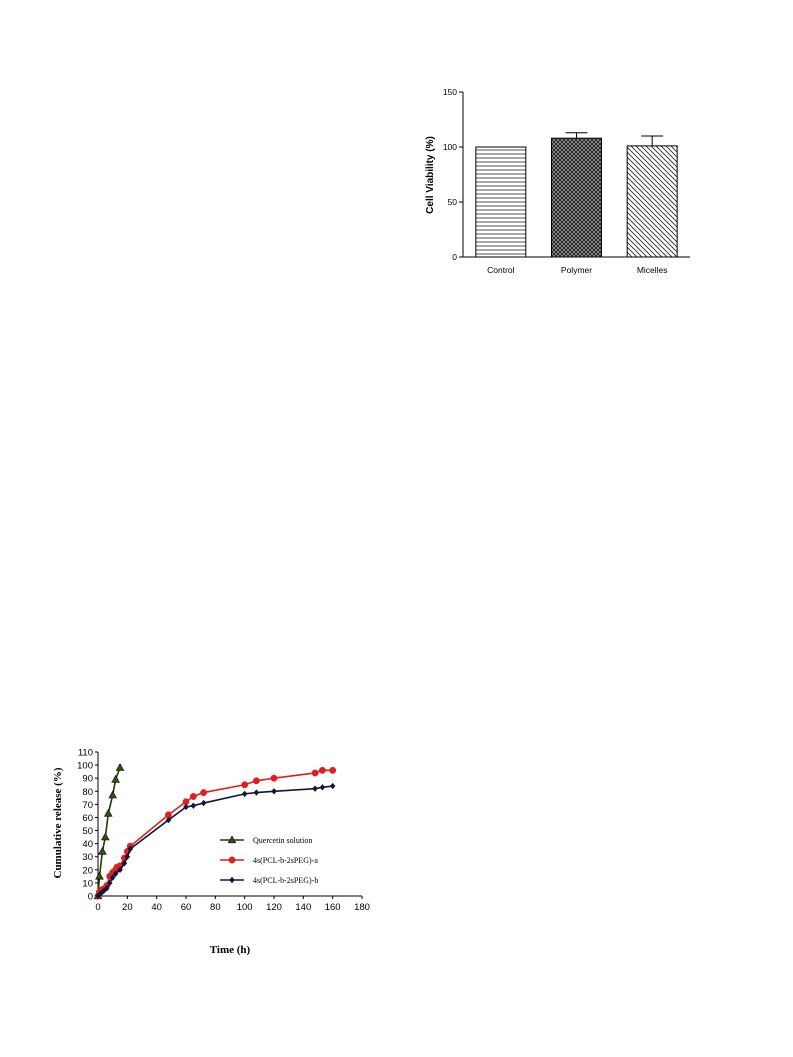 The width and height of the screenshot is (793, 1057). I want to click on release-y-tick-label: 30, so click(87, 857).